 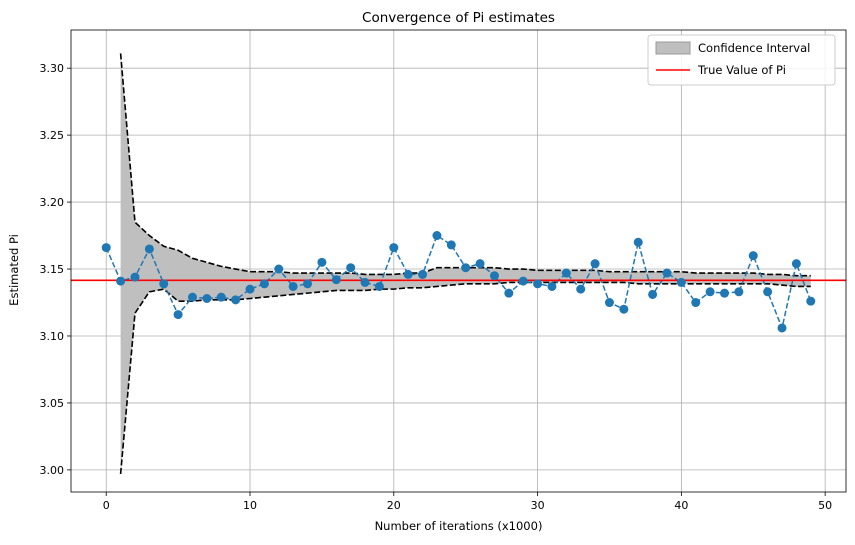 I want to click on x-axis-label: Number of iterations (x1000), so click(x=459, y=526).